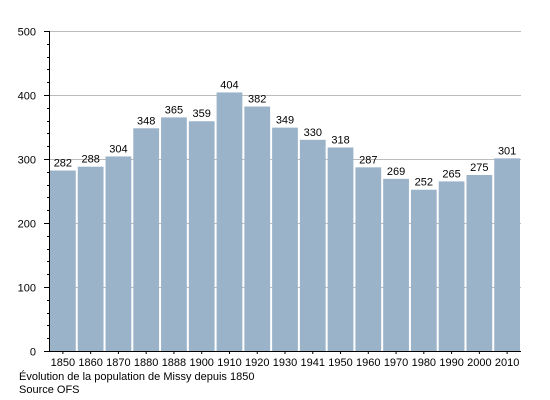 This screenshot has width=550, height=400. What do you see at coordinates (479, 363) in the screenshot?
I see `x-tick-label-2000: 2000` at bounding box center [479, 363].